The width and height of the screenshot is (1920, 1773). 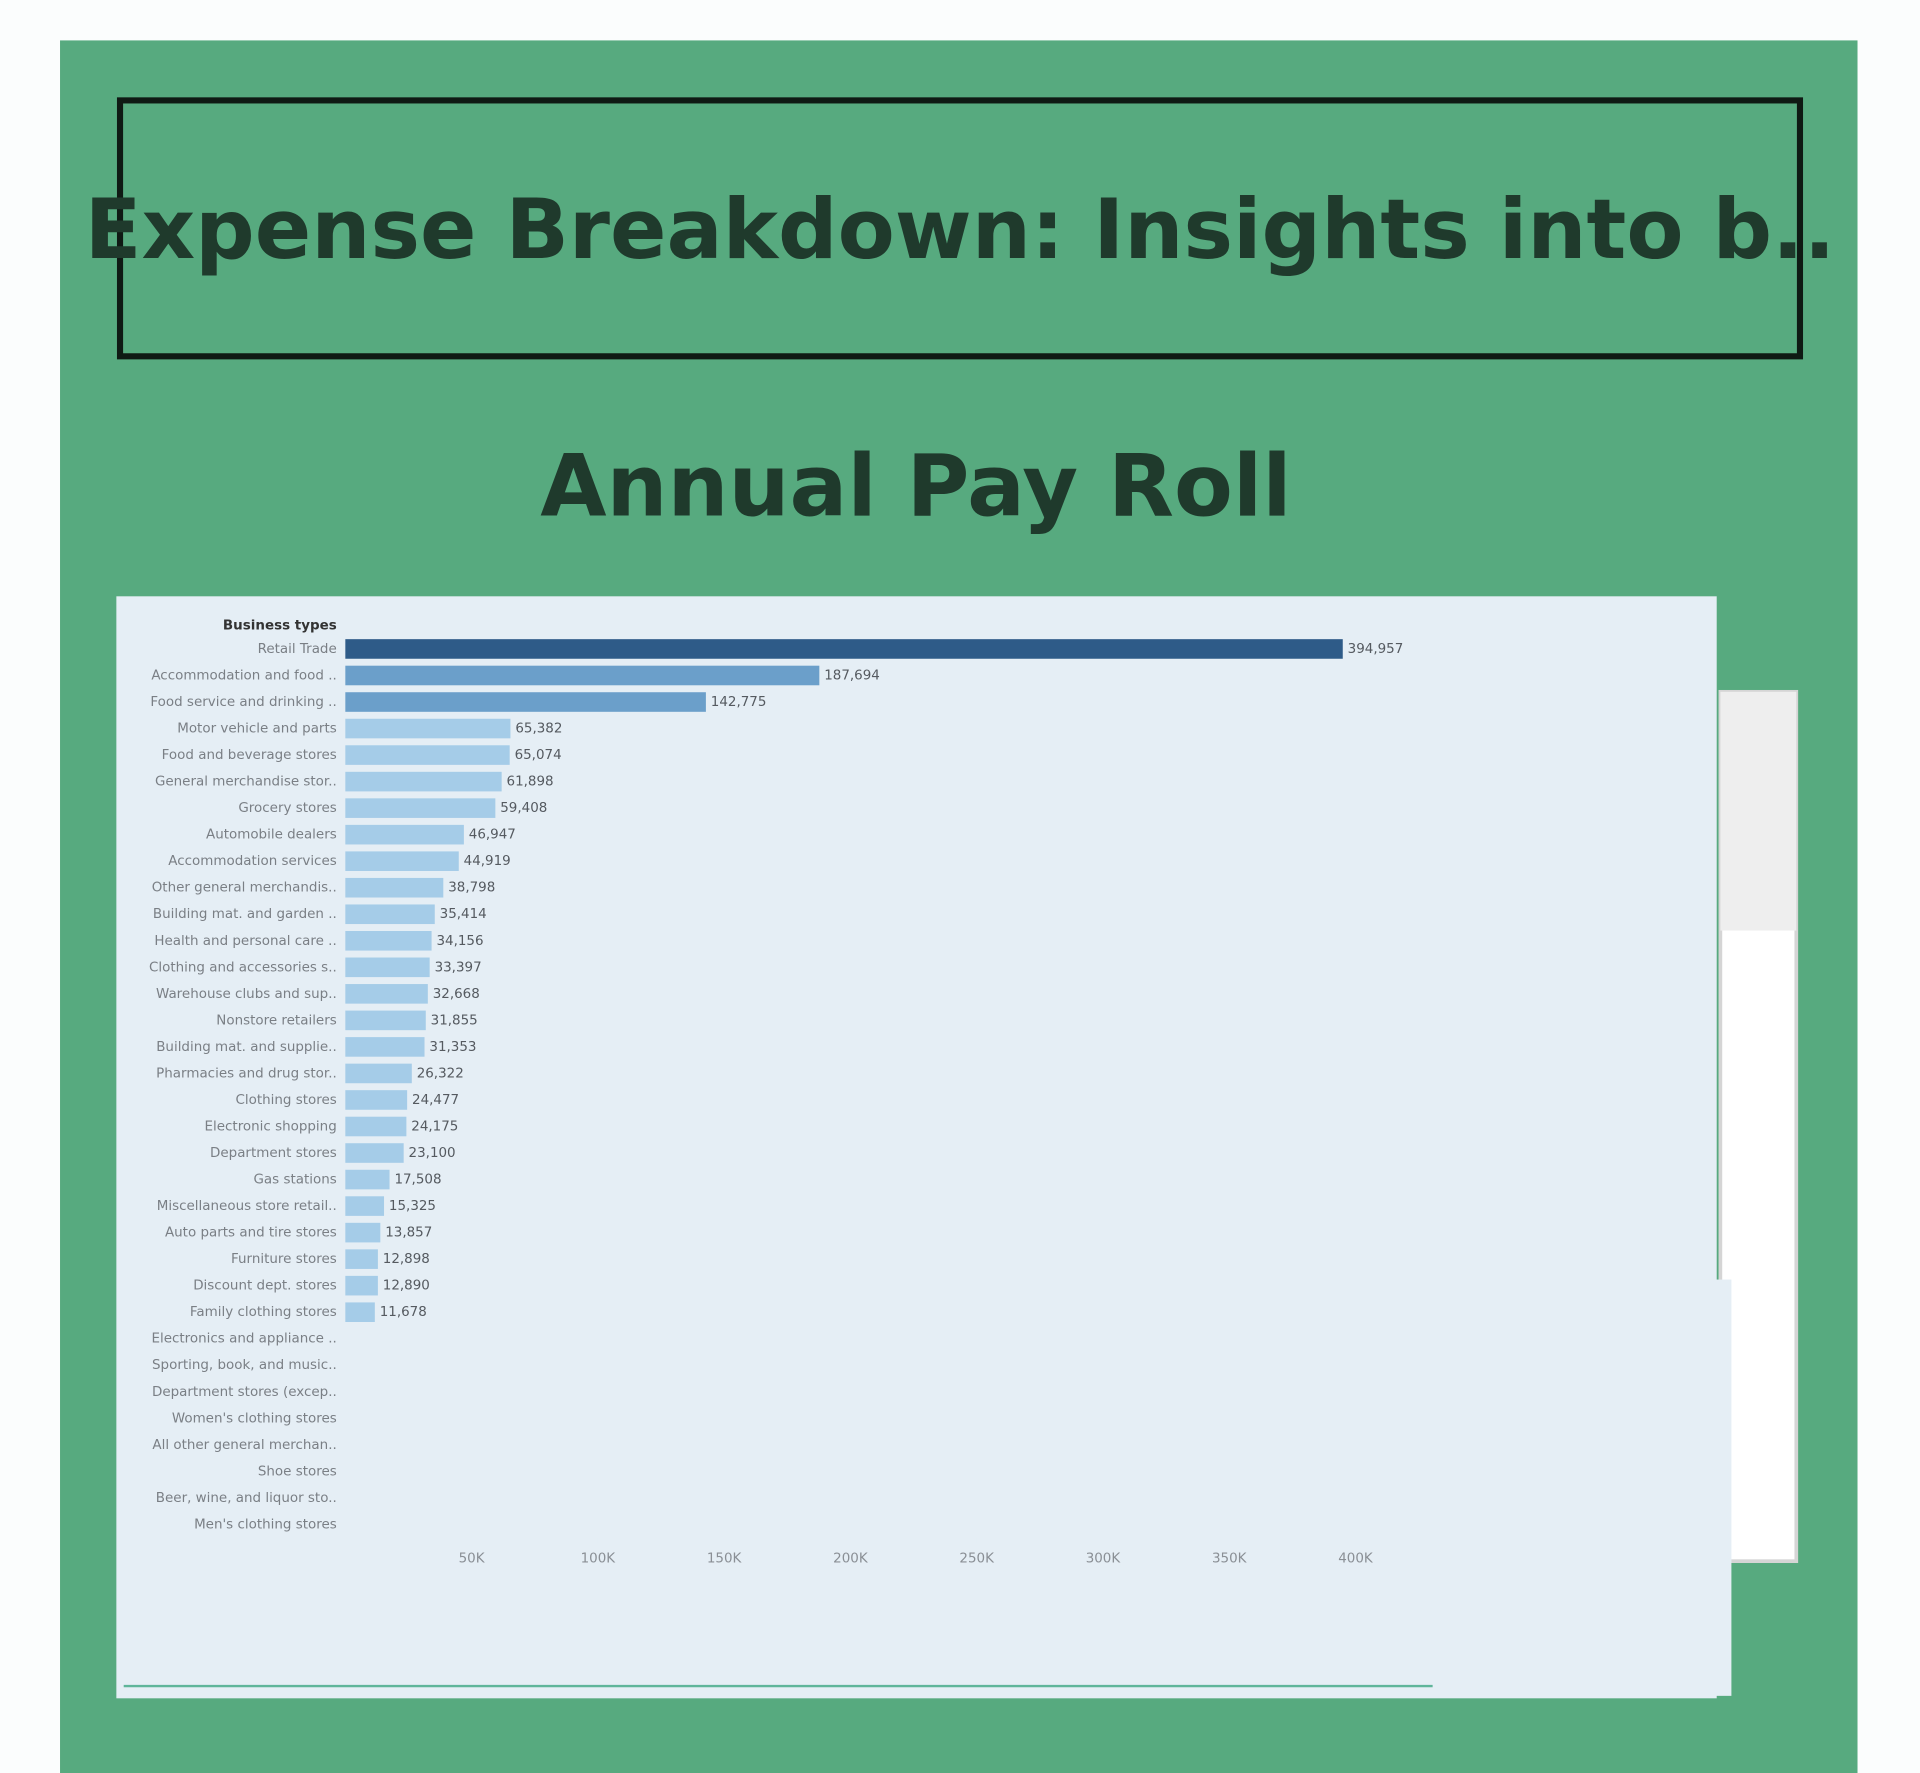 I want to click on data-label: 31,855, so click(x=454, y=1020).